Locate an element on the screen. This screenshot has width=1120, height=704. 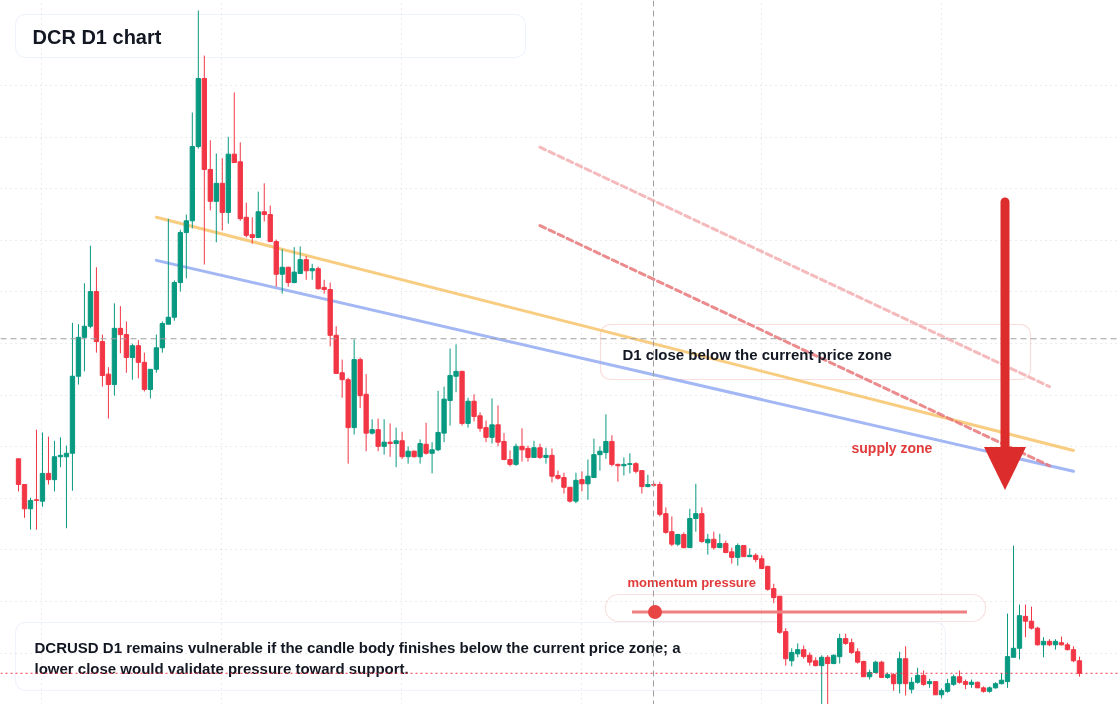
annotation: supply zone is located at coordinates (892, 447).